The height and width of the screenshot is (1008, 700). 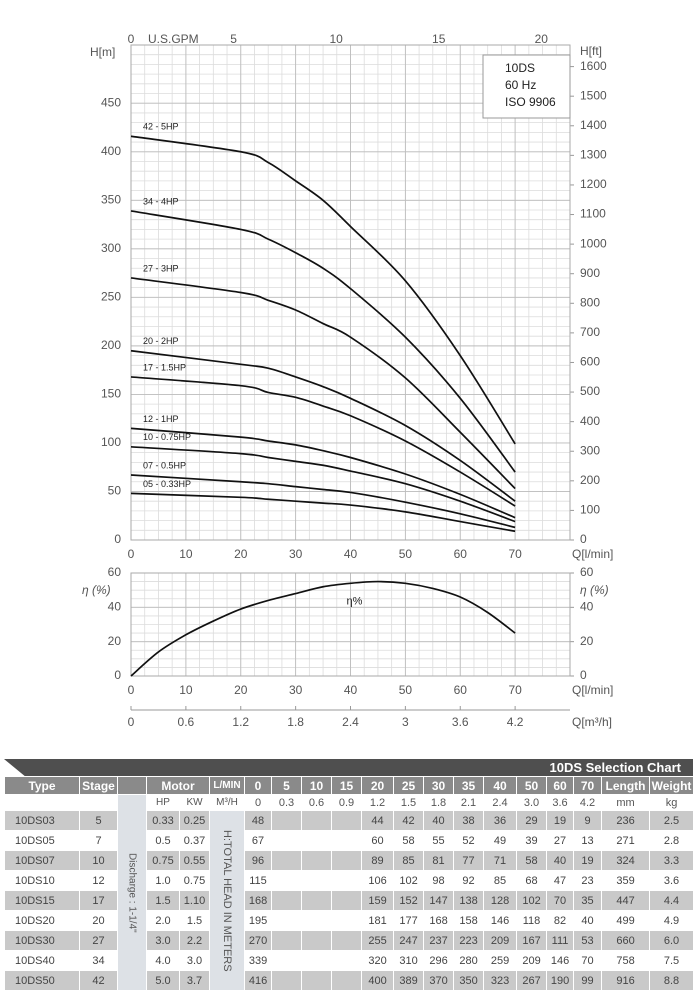 What do you see at coordinates (530, 102) in the screenshot?
I see `annotation: ISO 9906` at bounding box center [530, 102].